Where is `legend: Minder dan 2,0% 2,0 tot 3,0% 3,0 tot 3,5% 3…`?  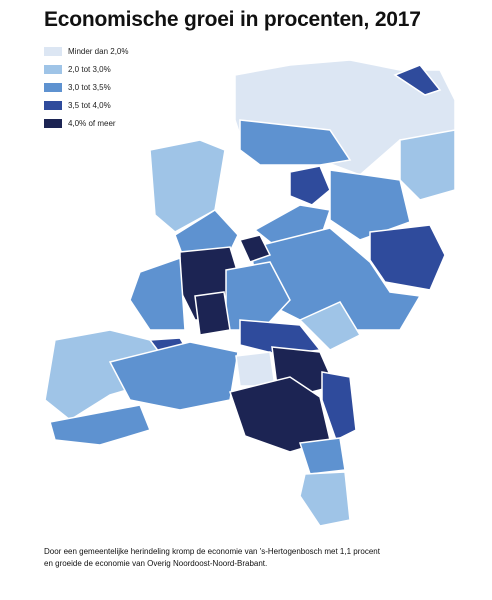 legend: Minder dan 2,0% 2,0 tot 3,0% 3,0 tot 3,5% 3… is located at coordinates (86, 87).